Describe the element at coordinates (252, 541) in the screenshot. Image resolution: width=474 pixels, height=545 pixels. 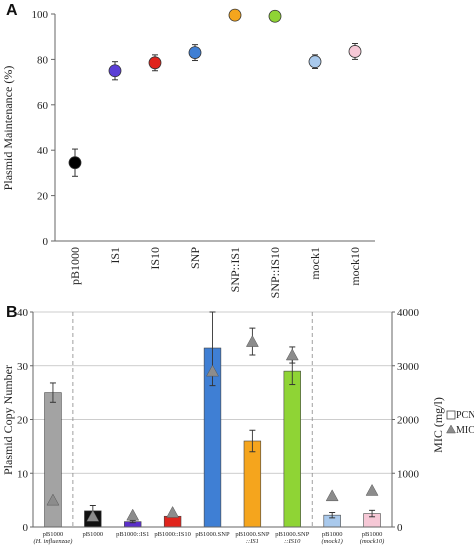
I see `panel-b-category-sublabel: ::IS1` at that location.